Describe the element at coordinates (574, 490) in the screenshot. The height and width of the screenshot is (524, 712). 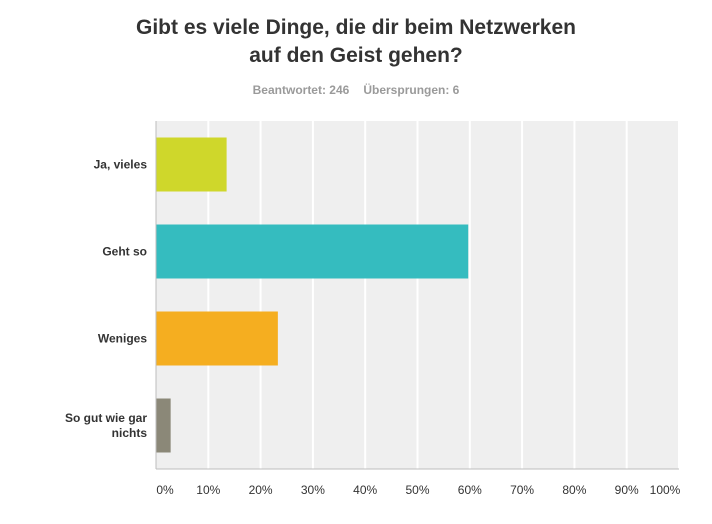
I see `x-tick-label: 80%` at that location.